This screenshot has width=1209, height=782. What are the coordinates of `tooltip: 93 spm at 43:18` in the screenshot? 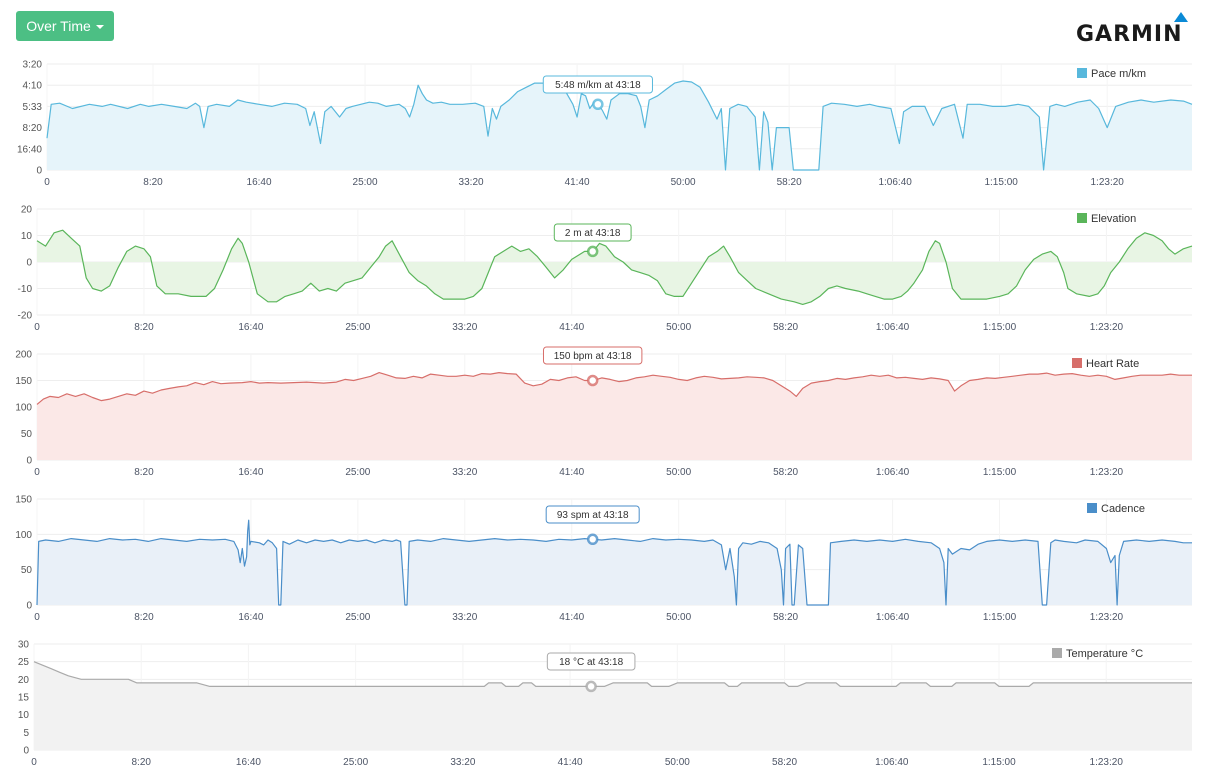 It's located at (592, 514).